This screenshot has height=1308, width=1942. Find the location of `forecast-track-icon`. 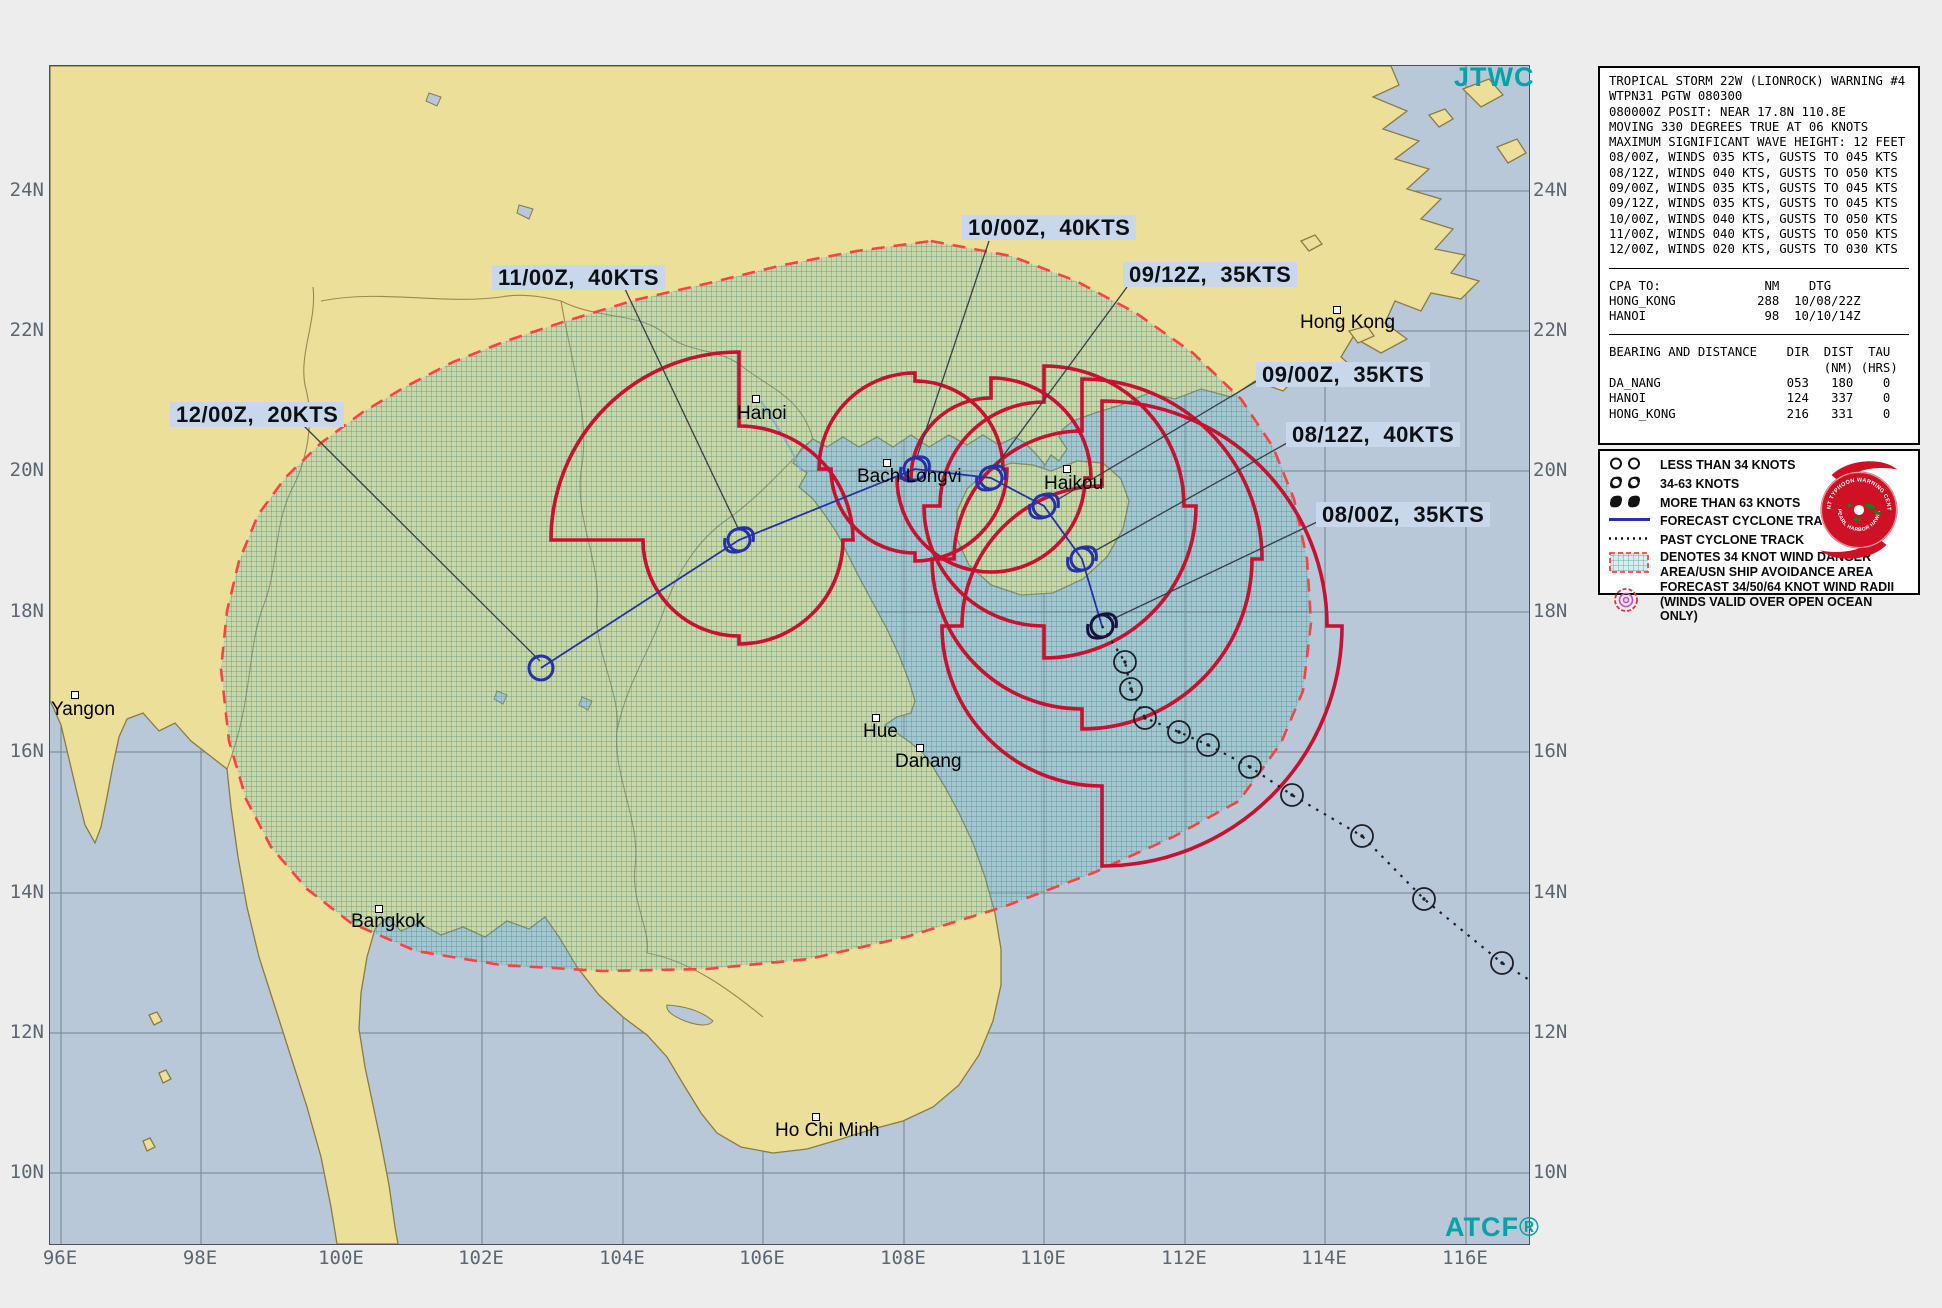

forecast-track-icon is located at coordinates (1634, 521).